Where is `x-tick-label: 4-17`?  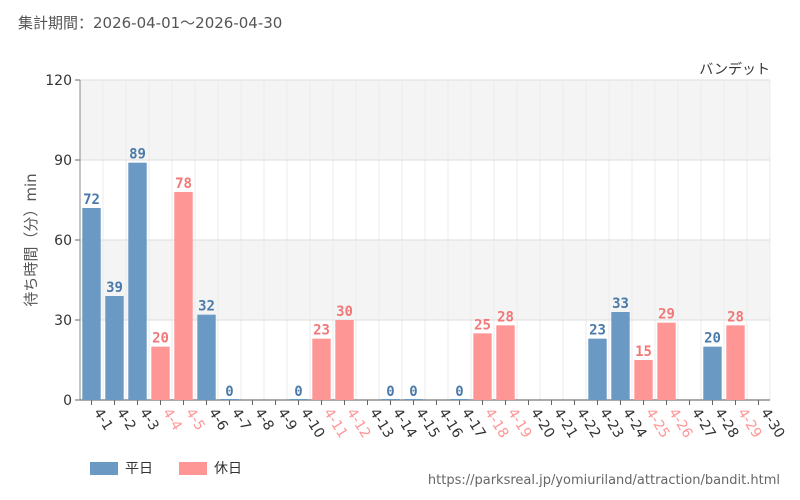
x-tick-label: 4-17 is located at coordinates (473, 423).